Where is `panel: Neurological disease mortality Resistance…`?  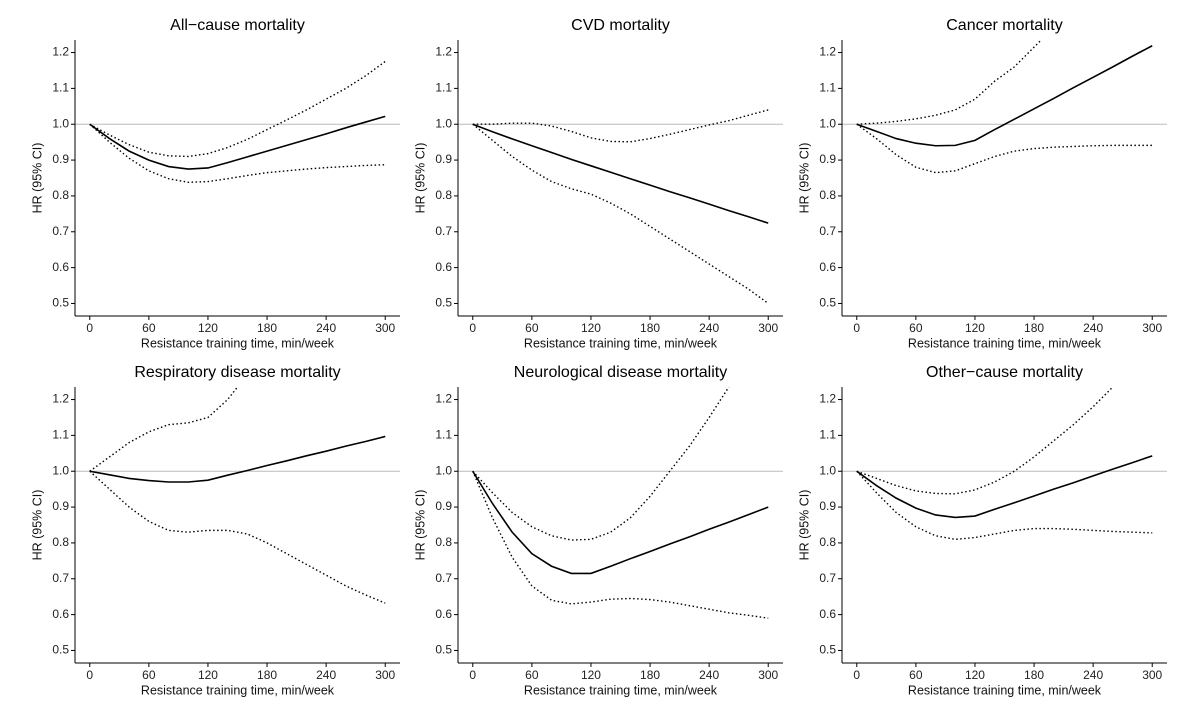 panel: Neurological disease mortality Resistance… is located at coordinates (598, 530).